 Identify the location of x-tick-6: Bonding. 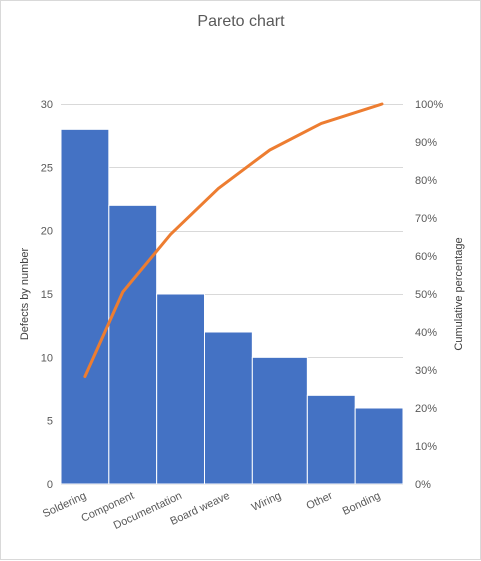
(362, 504).